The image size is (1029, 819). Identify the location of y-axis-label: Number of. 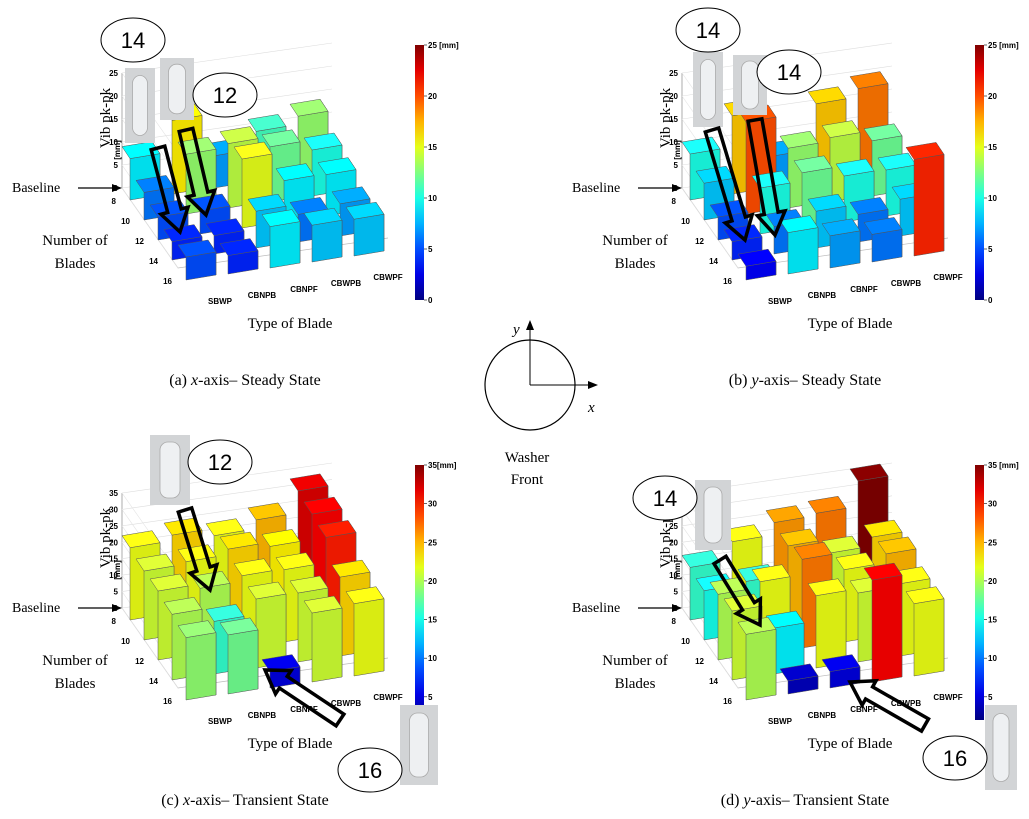
(74, 661).